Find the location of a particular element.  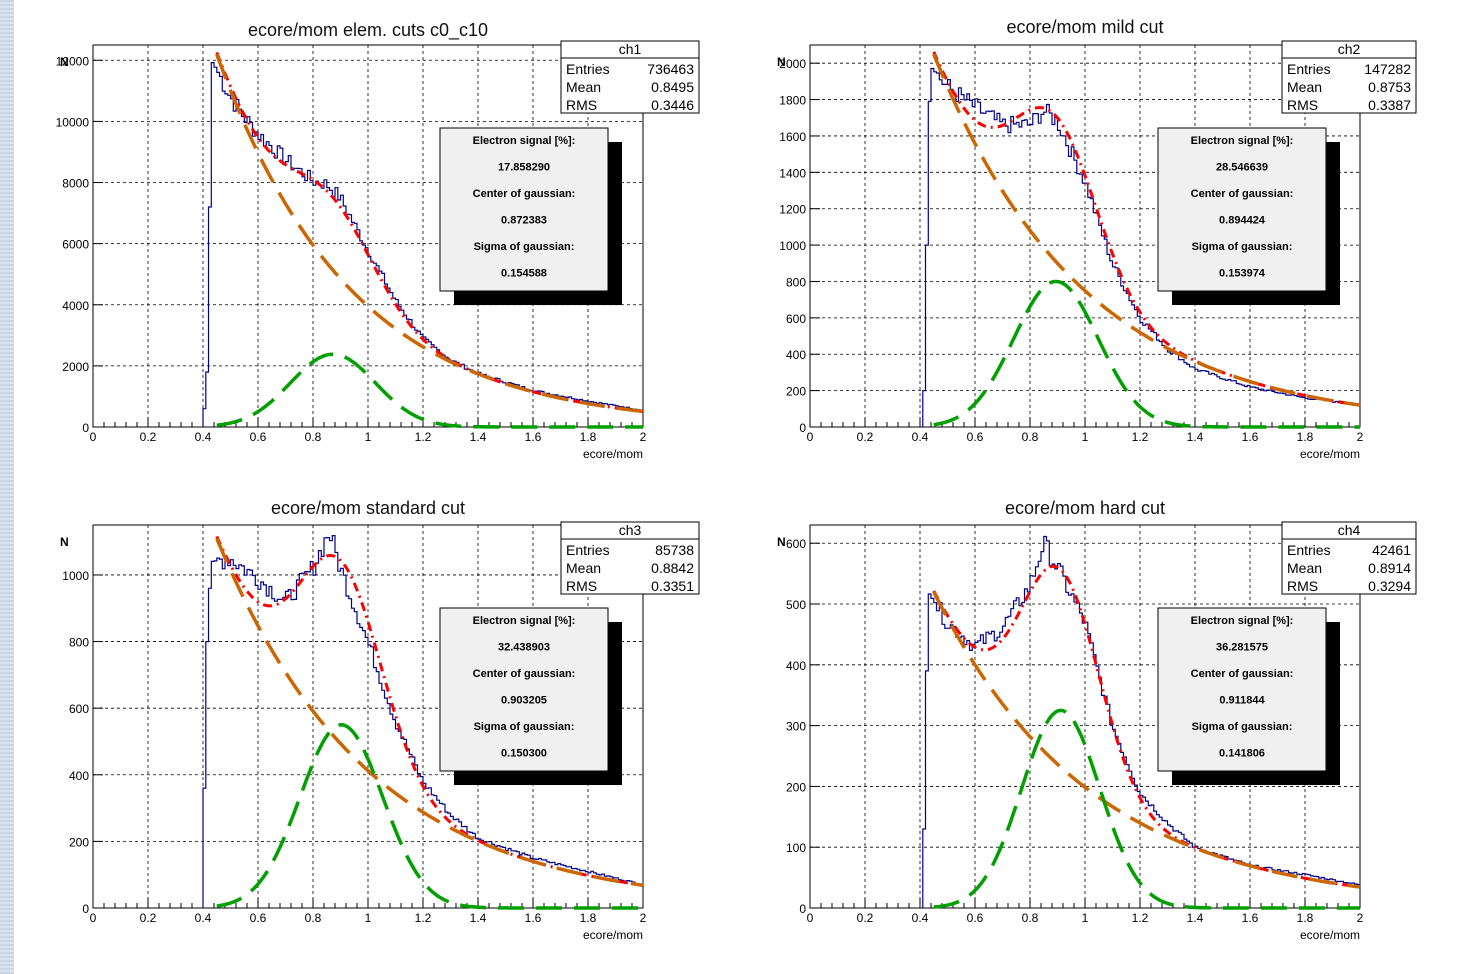

y-tick-label: 8000 is located at coordinates (75, 184).